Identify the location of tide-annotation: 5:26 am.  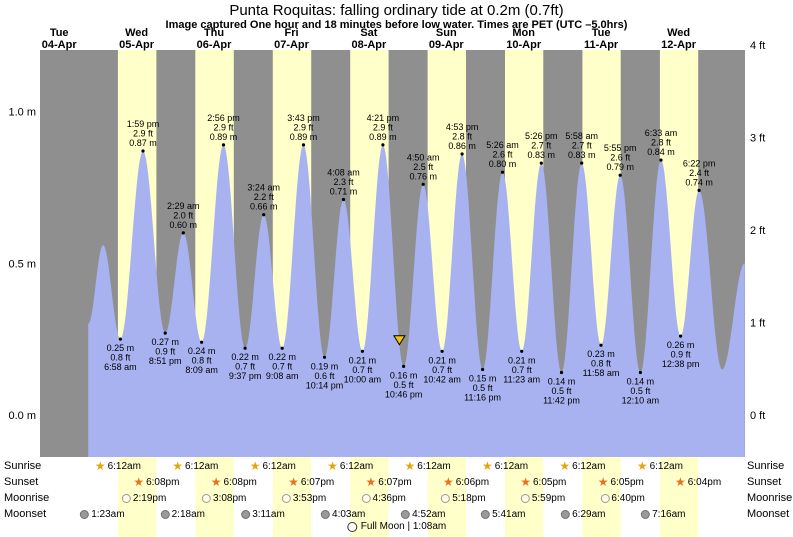
(502, 145).